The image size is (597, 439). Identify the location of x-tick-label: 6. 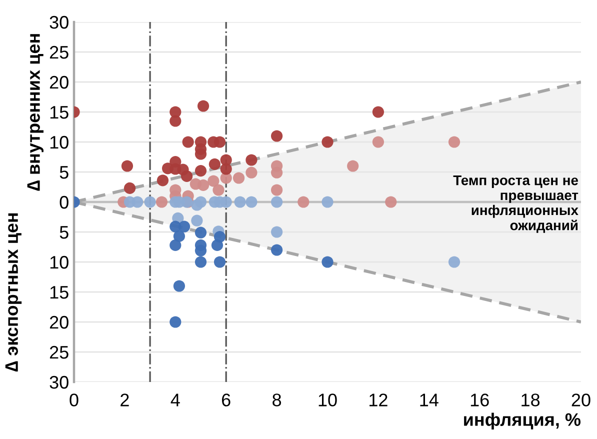
(226, 400).